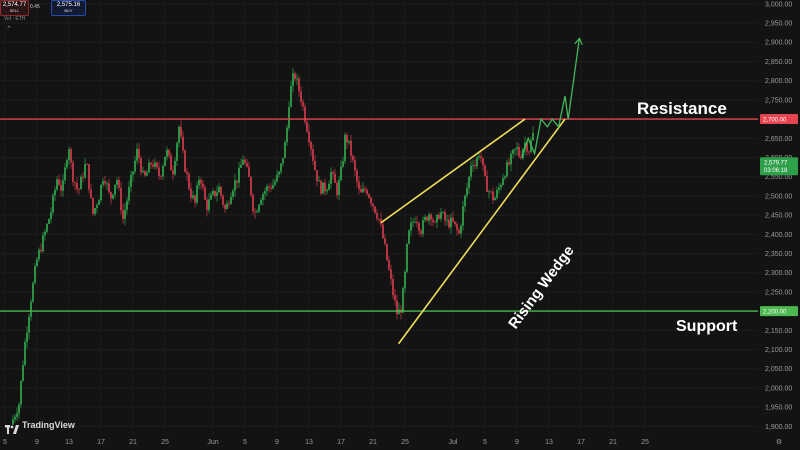 This screenshot has height=450, width=800. What do you see at coordinates (12, 427) in the screenshot?
I see `tradingview-logo-icon` at bounding box center [12, 427].